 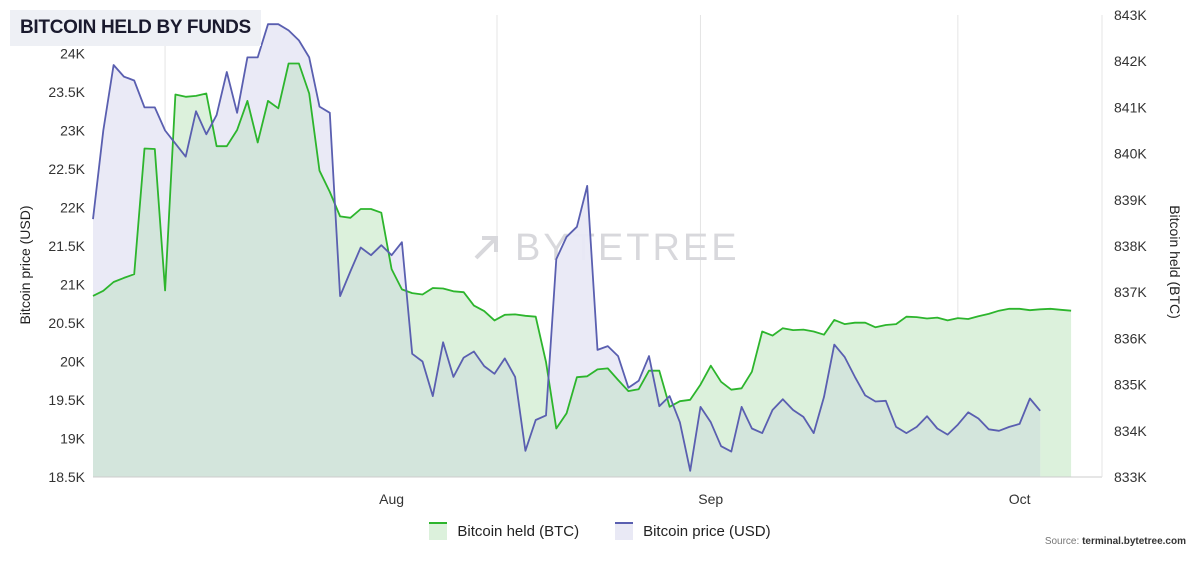 I want to click on y-left-tick-8: 22.5K, so click(x=66, y=169).